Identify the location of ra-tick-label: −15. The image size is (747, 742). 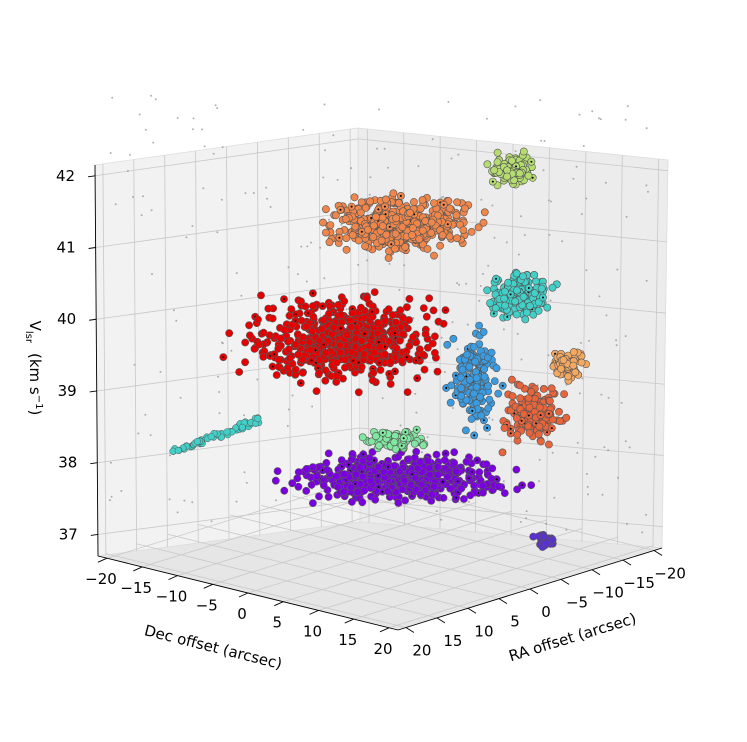
(639, 583).